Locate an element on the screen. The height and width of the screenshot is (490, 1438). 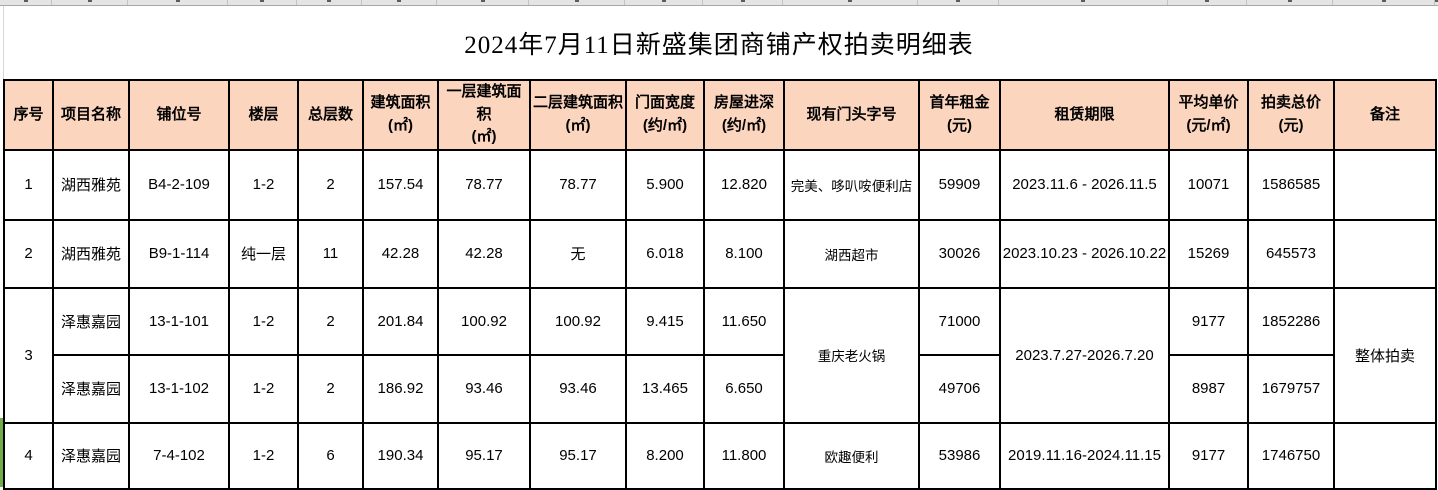
cell-facade-width: 9.415 is located at coordinates (665, 321).